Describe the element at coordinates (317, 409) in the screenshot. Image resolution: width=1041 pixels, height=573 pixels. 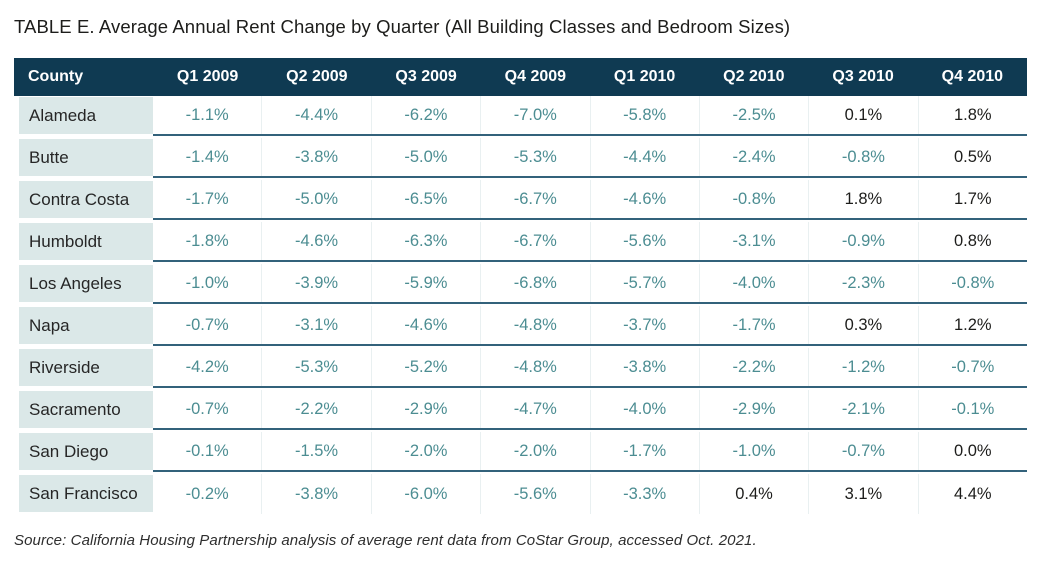
I see `value-cell: -2.2%` at that location.